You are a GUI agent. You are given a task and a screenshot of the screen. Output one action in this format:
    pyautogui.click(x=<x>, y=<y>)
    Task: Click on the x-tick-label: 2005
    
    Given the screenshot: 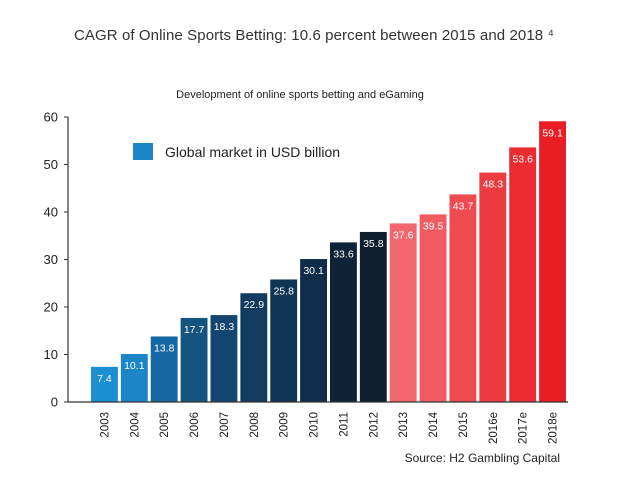 What is the action you would take?
    pyautogui.click(x=165, y=425)
    